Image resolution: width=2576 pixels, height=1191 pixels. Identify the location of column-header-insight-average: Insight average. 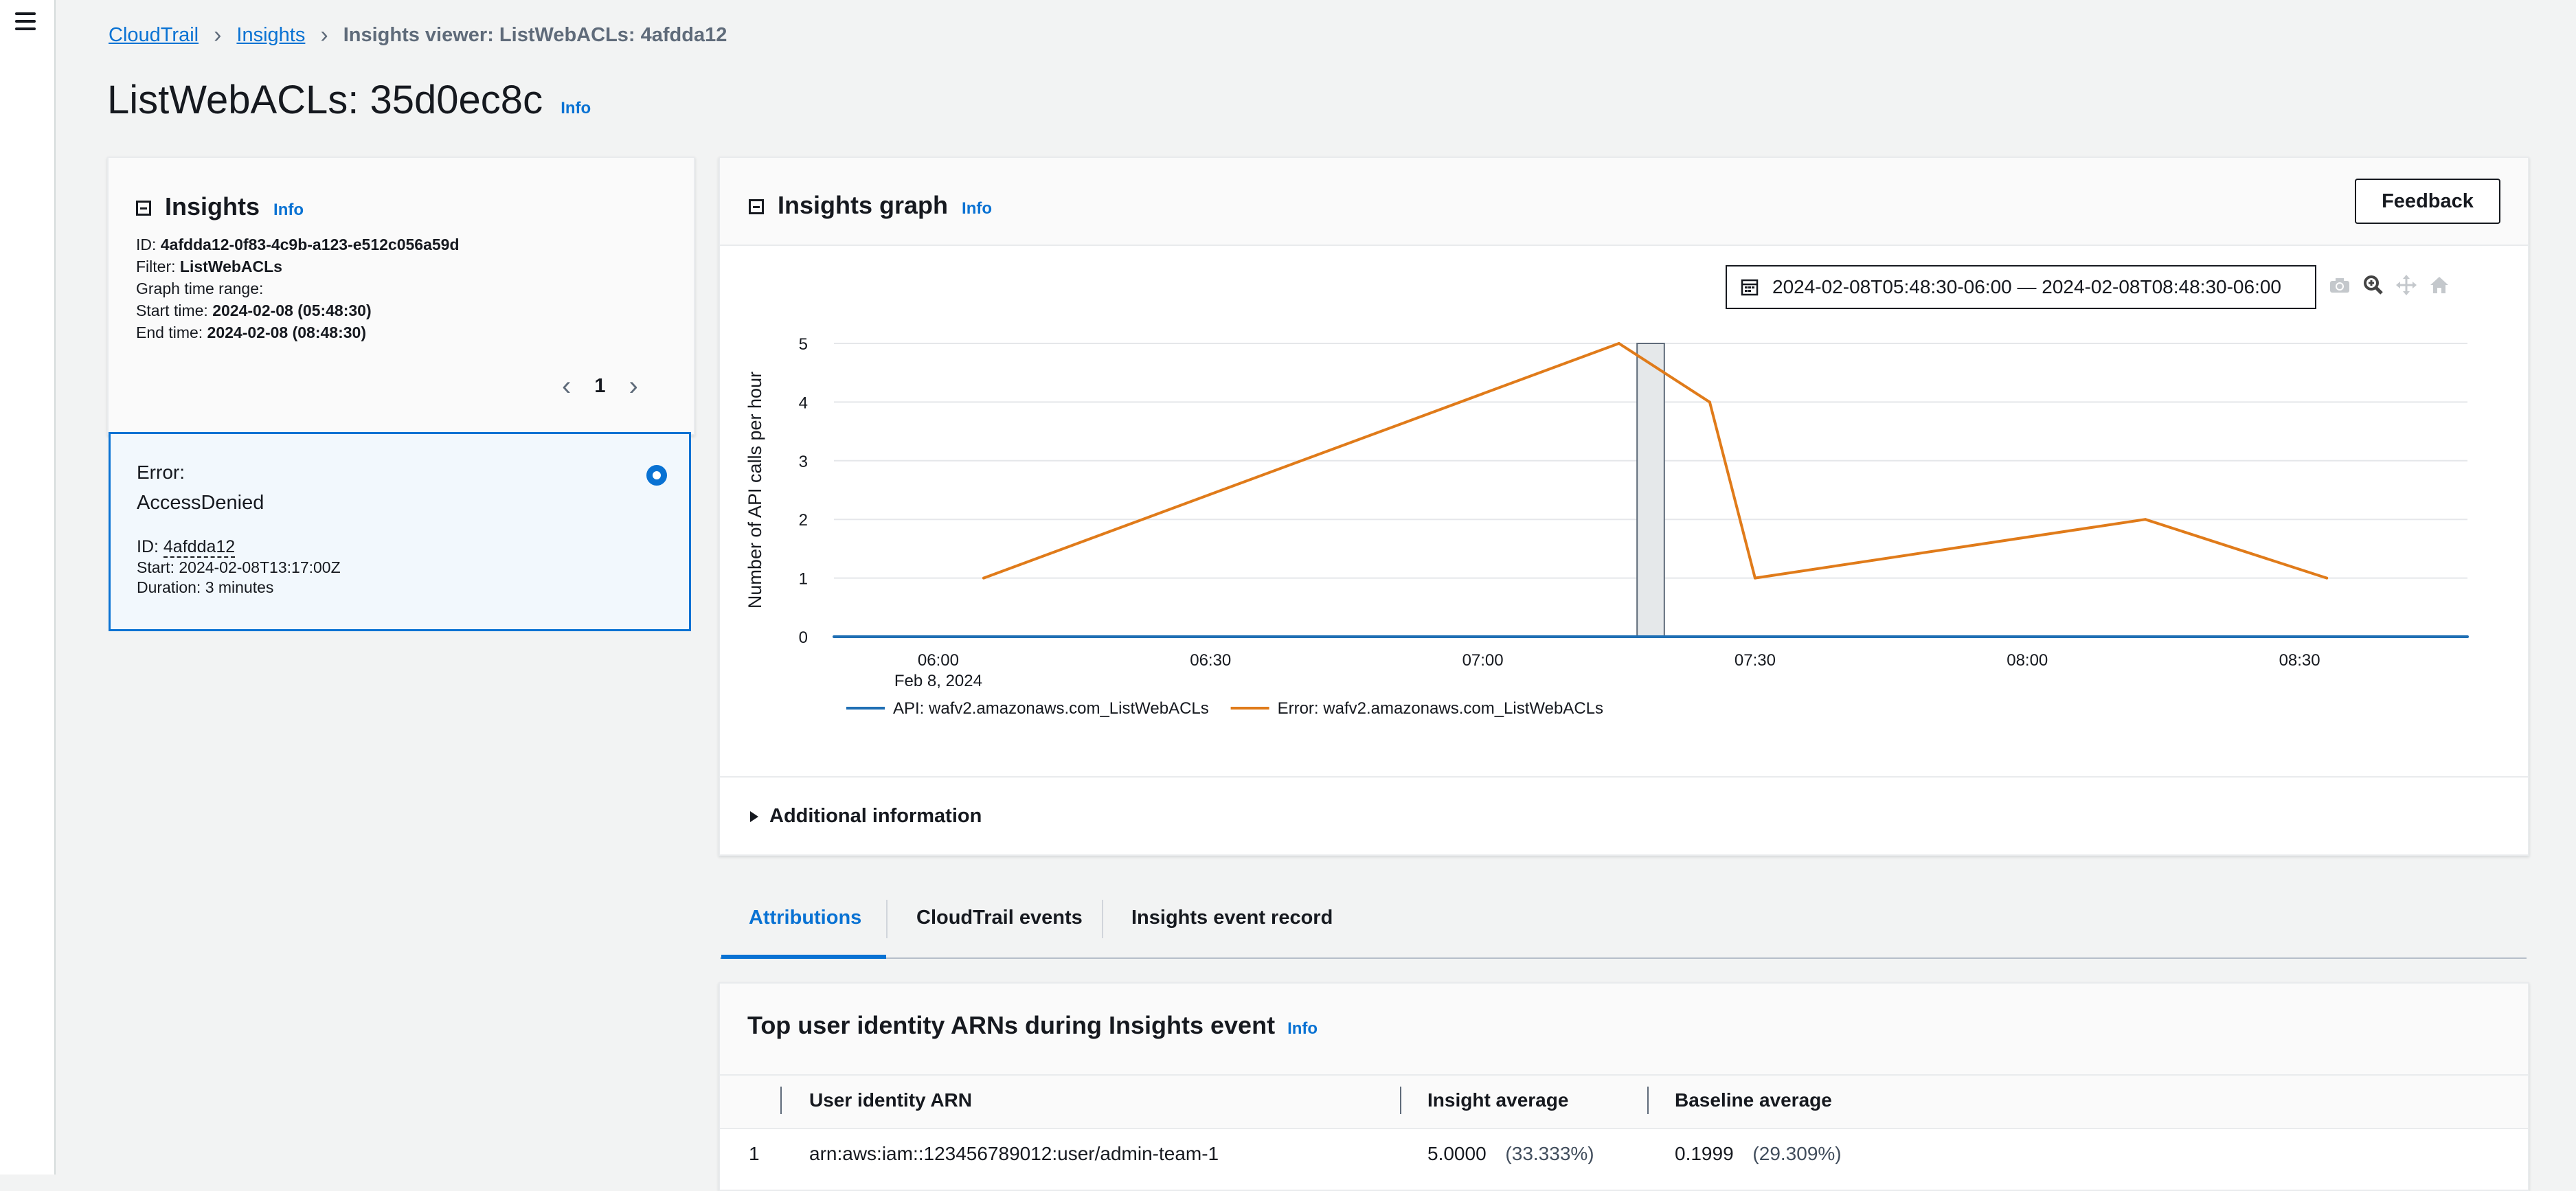
(1498, 1100).